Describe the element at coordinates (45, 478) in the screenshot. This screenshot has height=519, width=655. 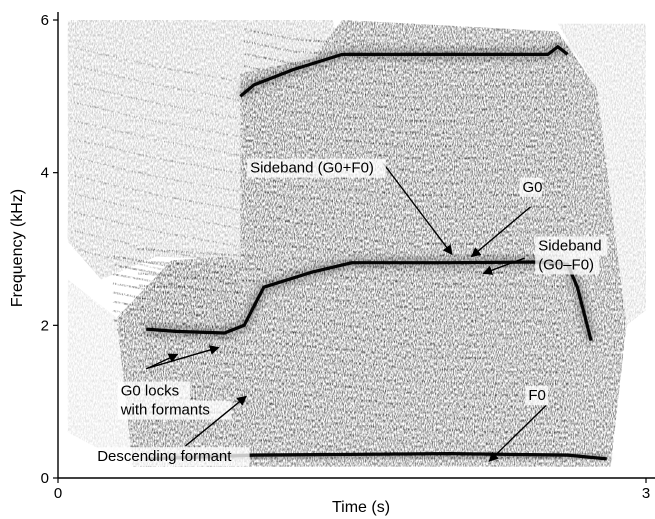
I see `y-tick-label: 0` at that location.